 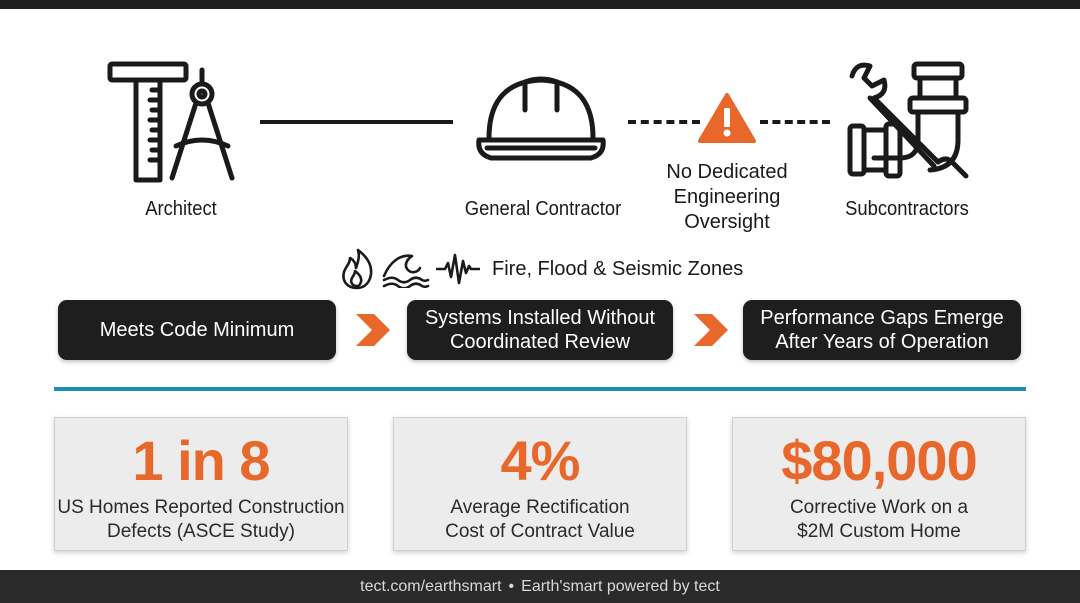 I want to click on architect-tools-icon, so click(x=171, y=122).